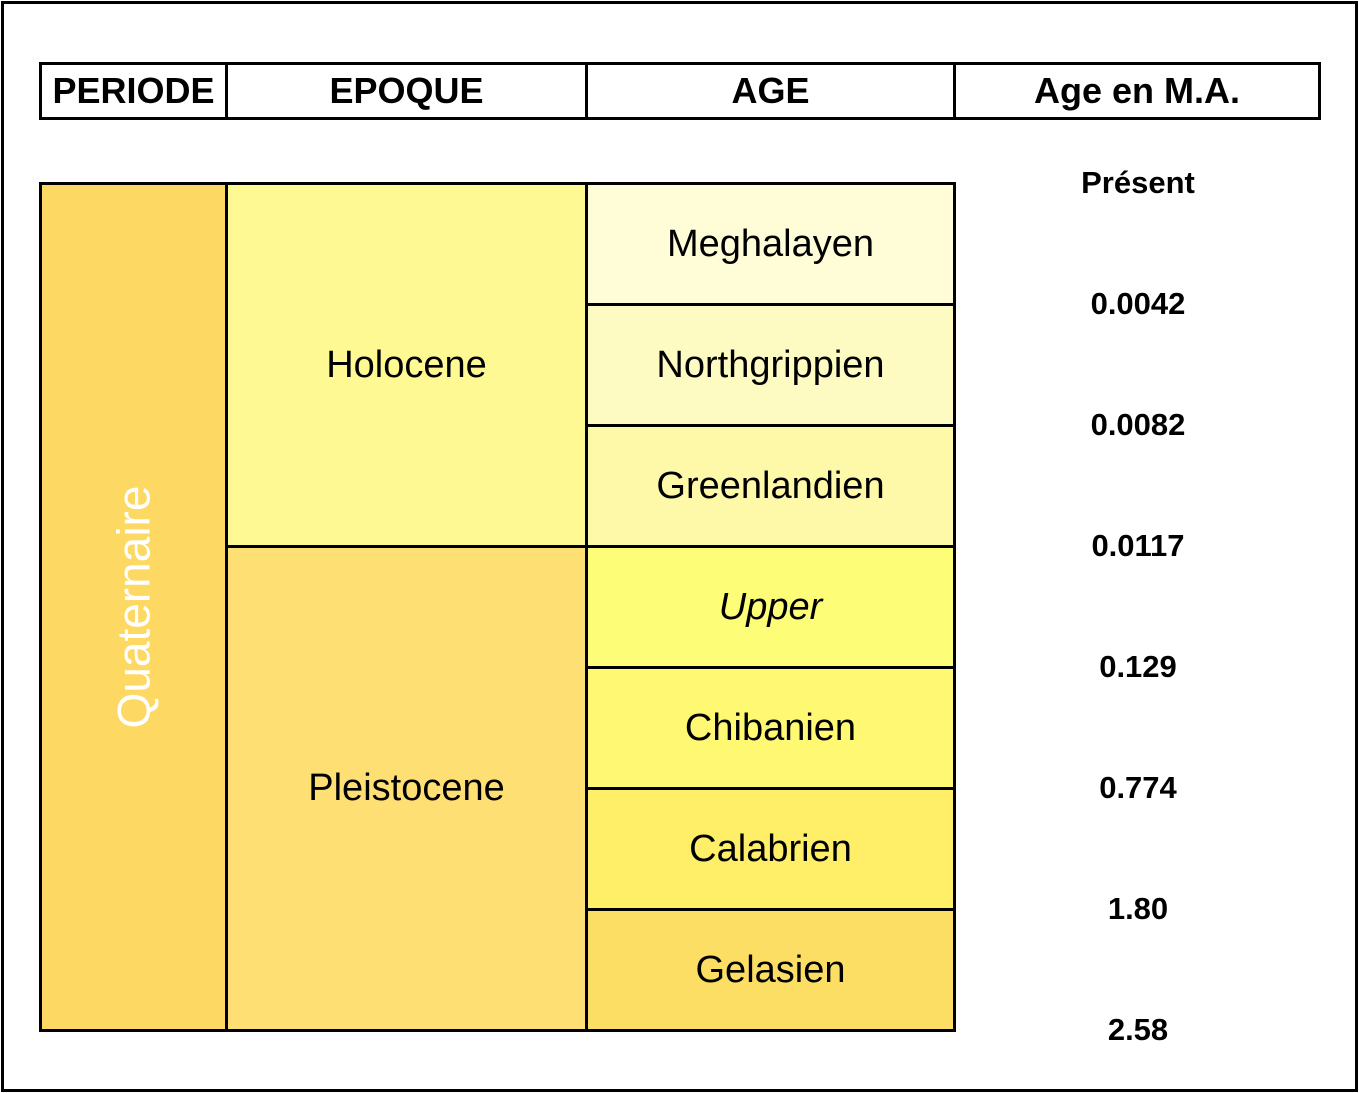 Image resolution: width=1359 pixels, height=1093 pixels. I want to click on epoch-label: Pleistocene, so click(406, 788).